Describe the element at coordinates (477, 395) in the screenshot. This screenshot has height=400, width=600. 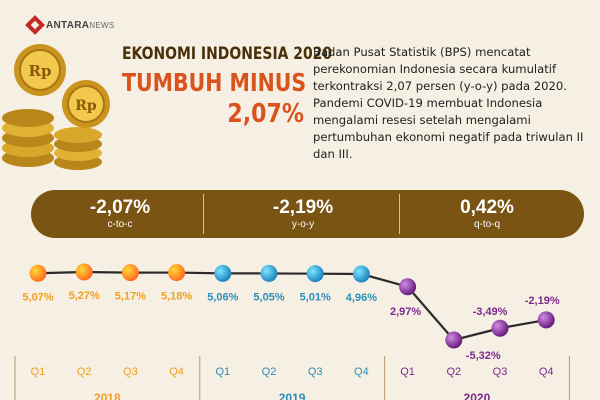
I see `year-label: 2020` at that location.